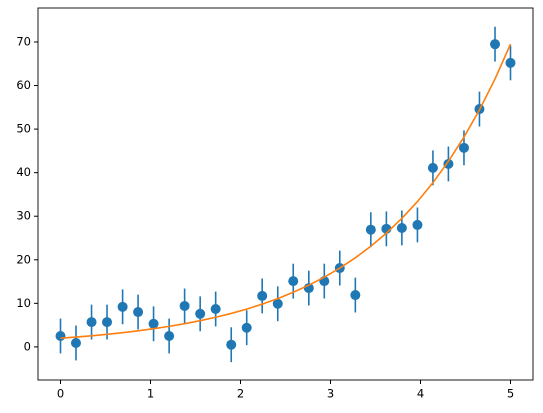 Image resolution: width=543 pixels, height=413 pixels. Describe the element at coordinates (23, 172) in the screenshot. I see `y-tick-label: 40` at that location.